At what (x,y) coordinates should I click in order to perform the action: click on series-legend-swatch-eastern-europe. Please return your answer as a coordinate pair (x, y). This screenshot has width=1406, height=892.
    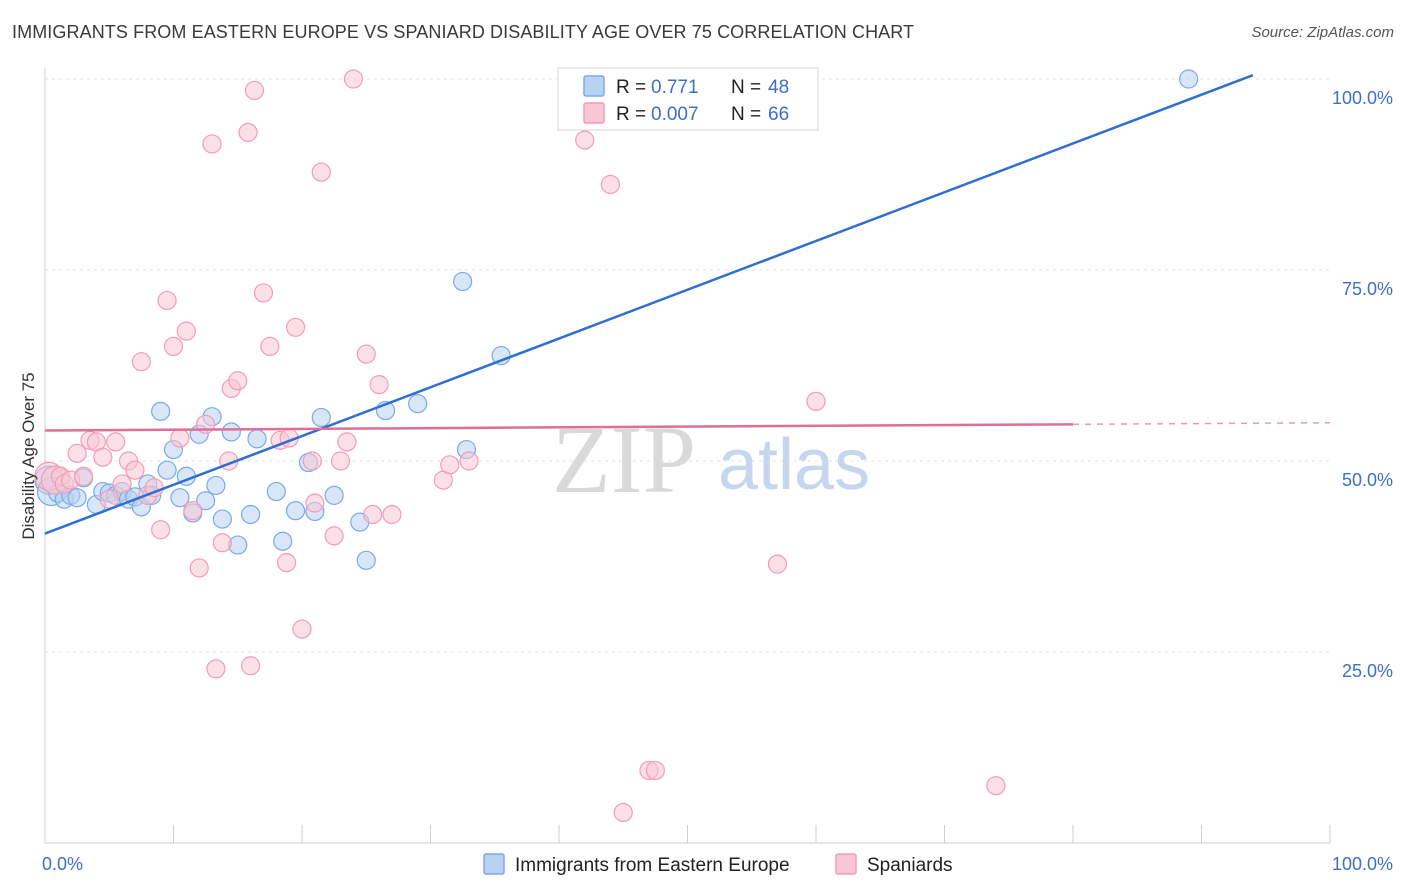
    Looking at the image, I should click on (494, 864).